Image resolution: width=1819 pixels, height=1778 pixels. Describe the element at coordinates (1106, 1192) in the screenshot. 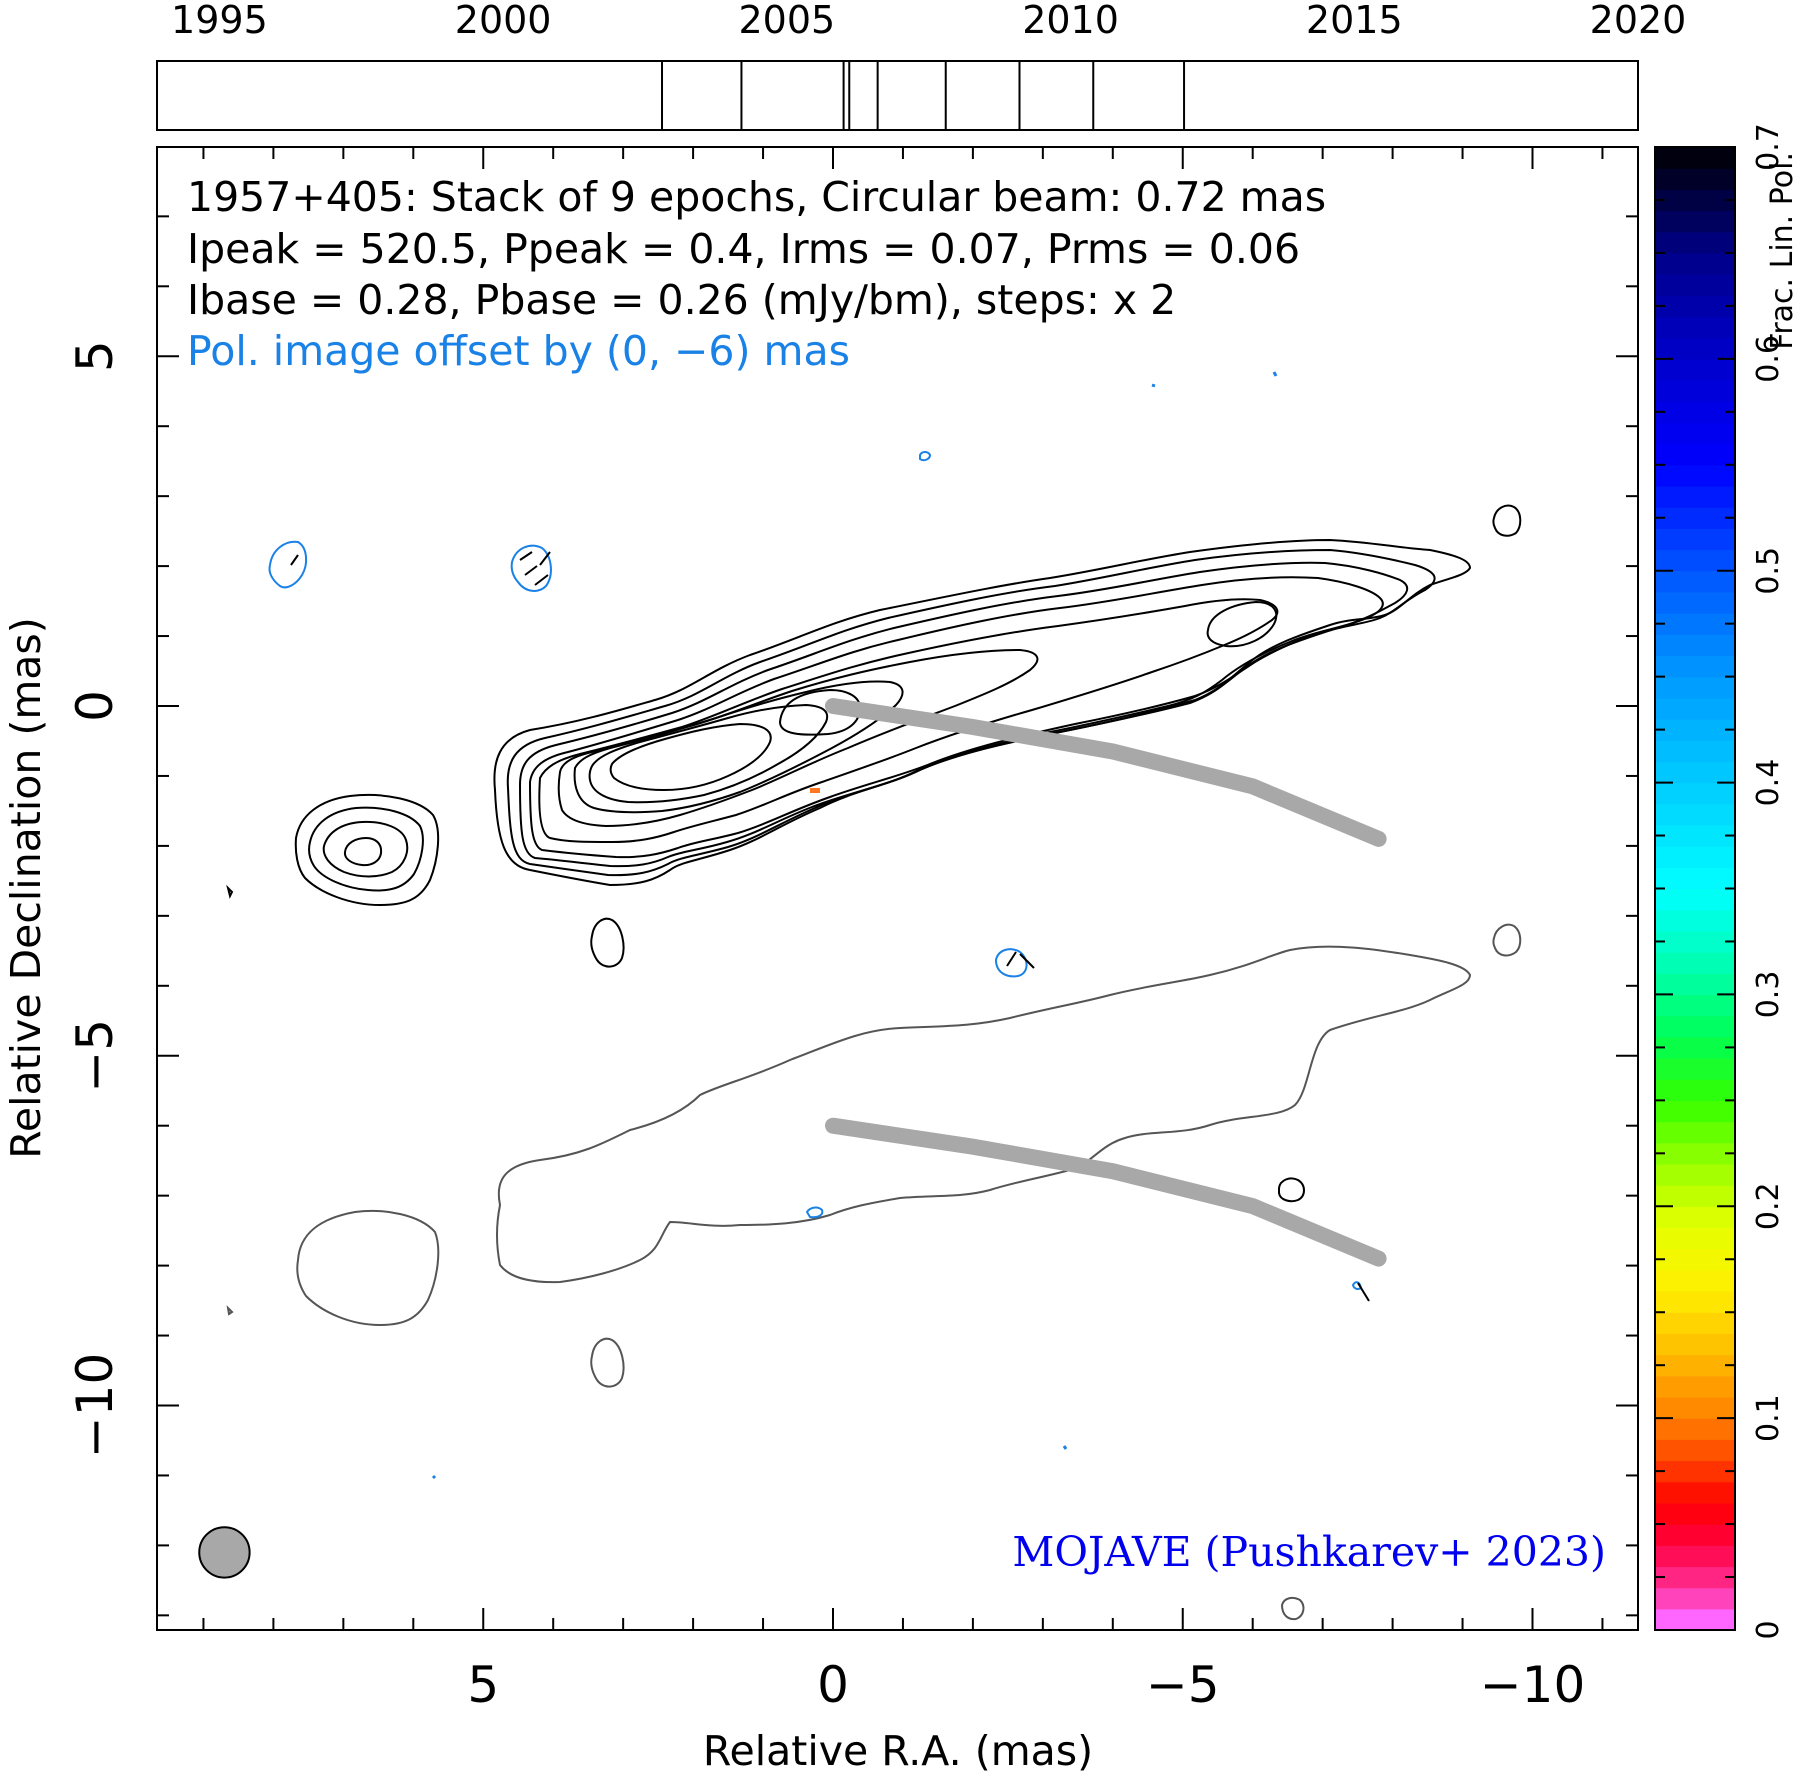

I see `ridgeline-polarization` at that location.